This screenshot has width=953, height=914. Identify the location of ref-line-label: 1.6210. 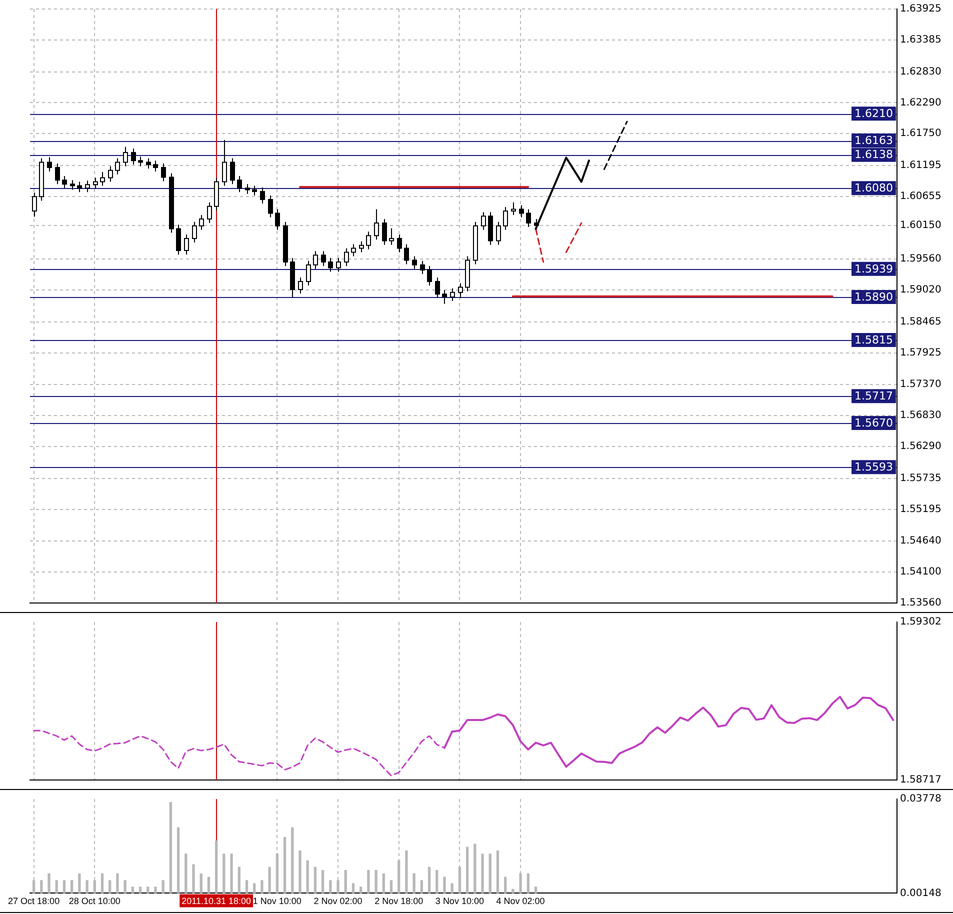
(874, 113).